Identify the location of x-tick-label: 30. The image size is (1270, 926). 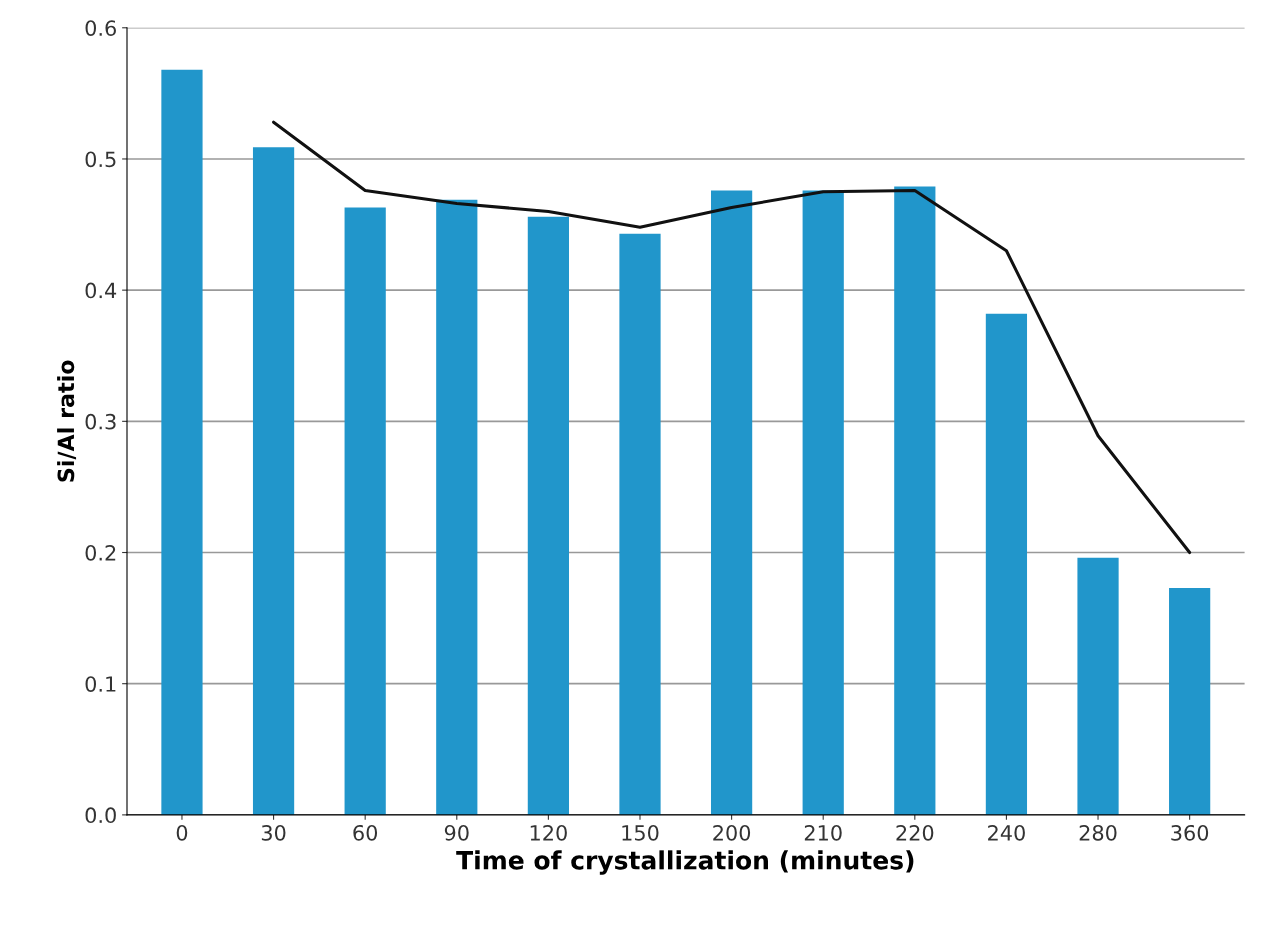
(273, 832).